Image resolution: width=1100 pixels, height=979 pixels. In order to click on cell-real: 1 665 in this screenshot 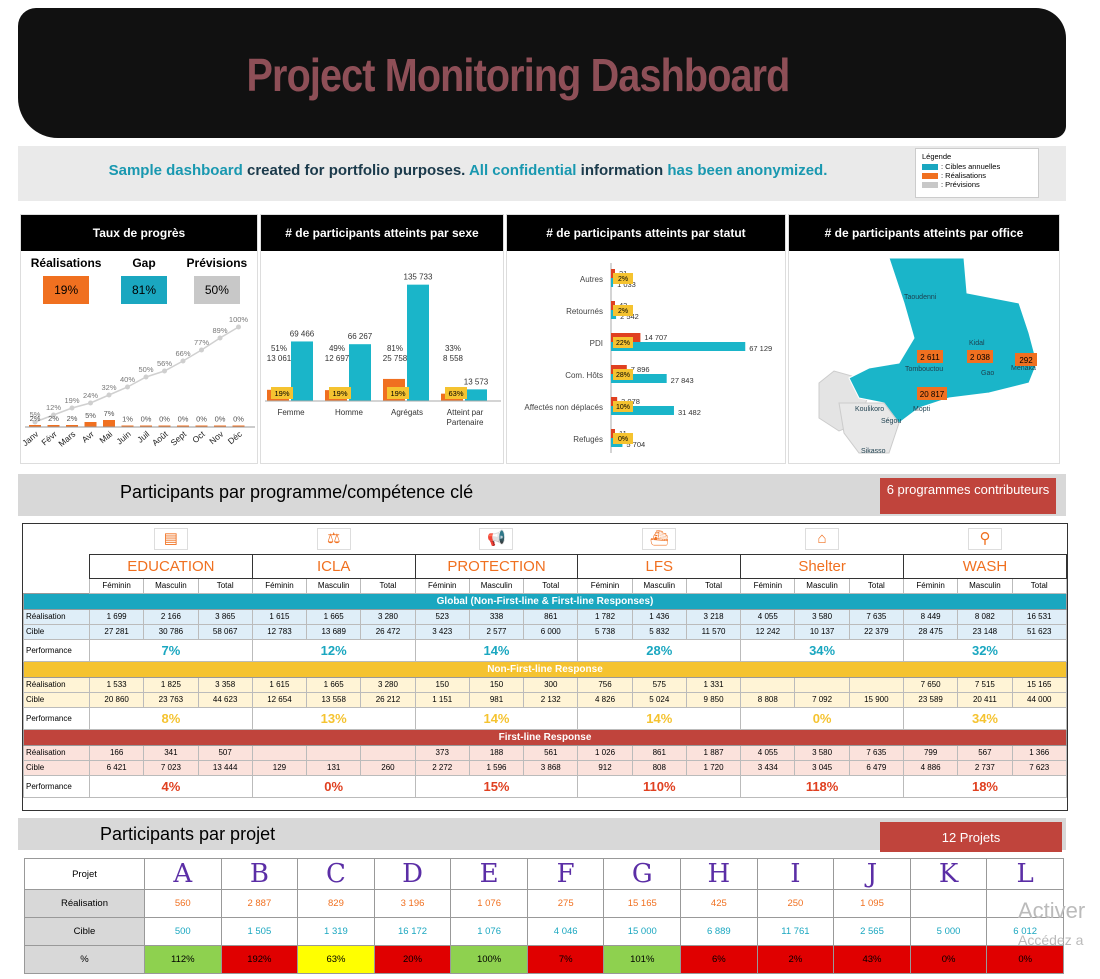, I will do `click(334, 684)`.